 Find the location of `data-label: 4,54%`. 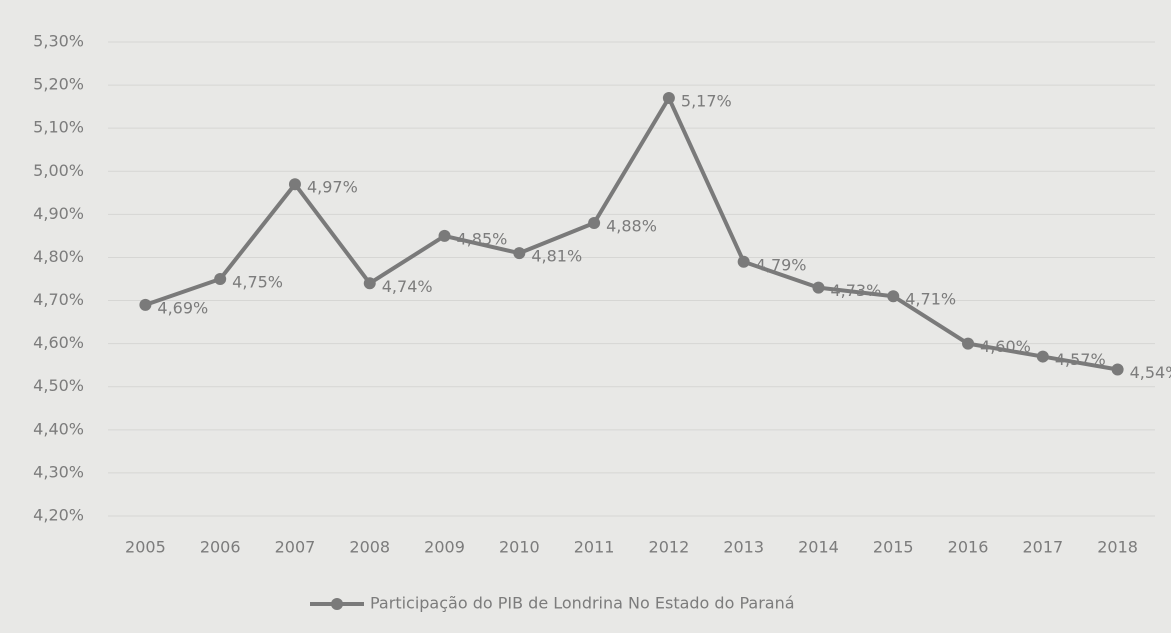

data-label: 4,54% is located at coordinates (1150, 372).